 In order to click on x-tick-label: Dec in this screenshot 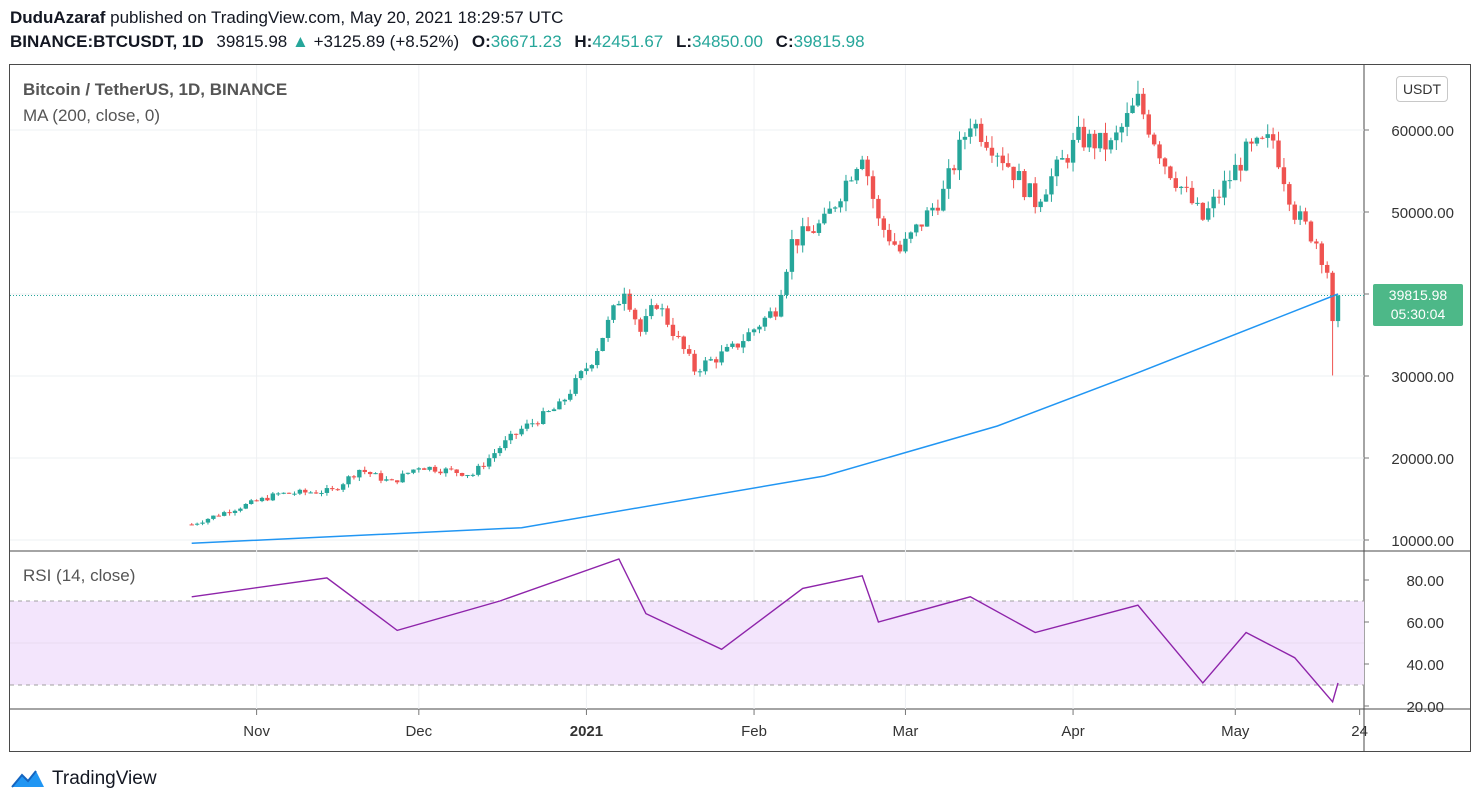, I will do `click(418, 731)`.